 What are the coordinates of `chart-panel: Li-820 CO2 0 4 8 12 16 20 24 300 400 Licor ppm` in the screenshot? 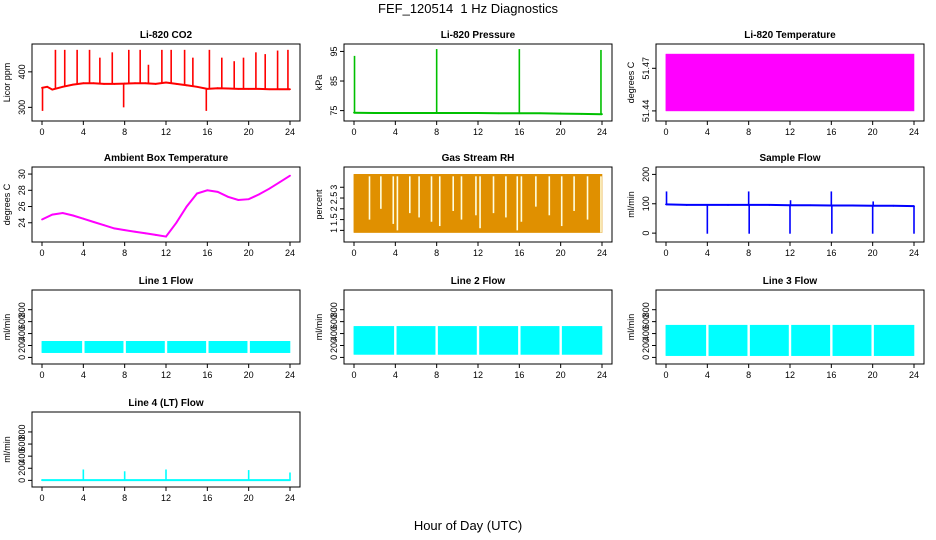 It's located at (151, 83).